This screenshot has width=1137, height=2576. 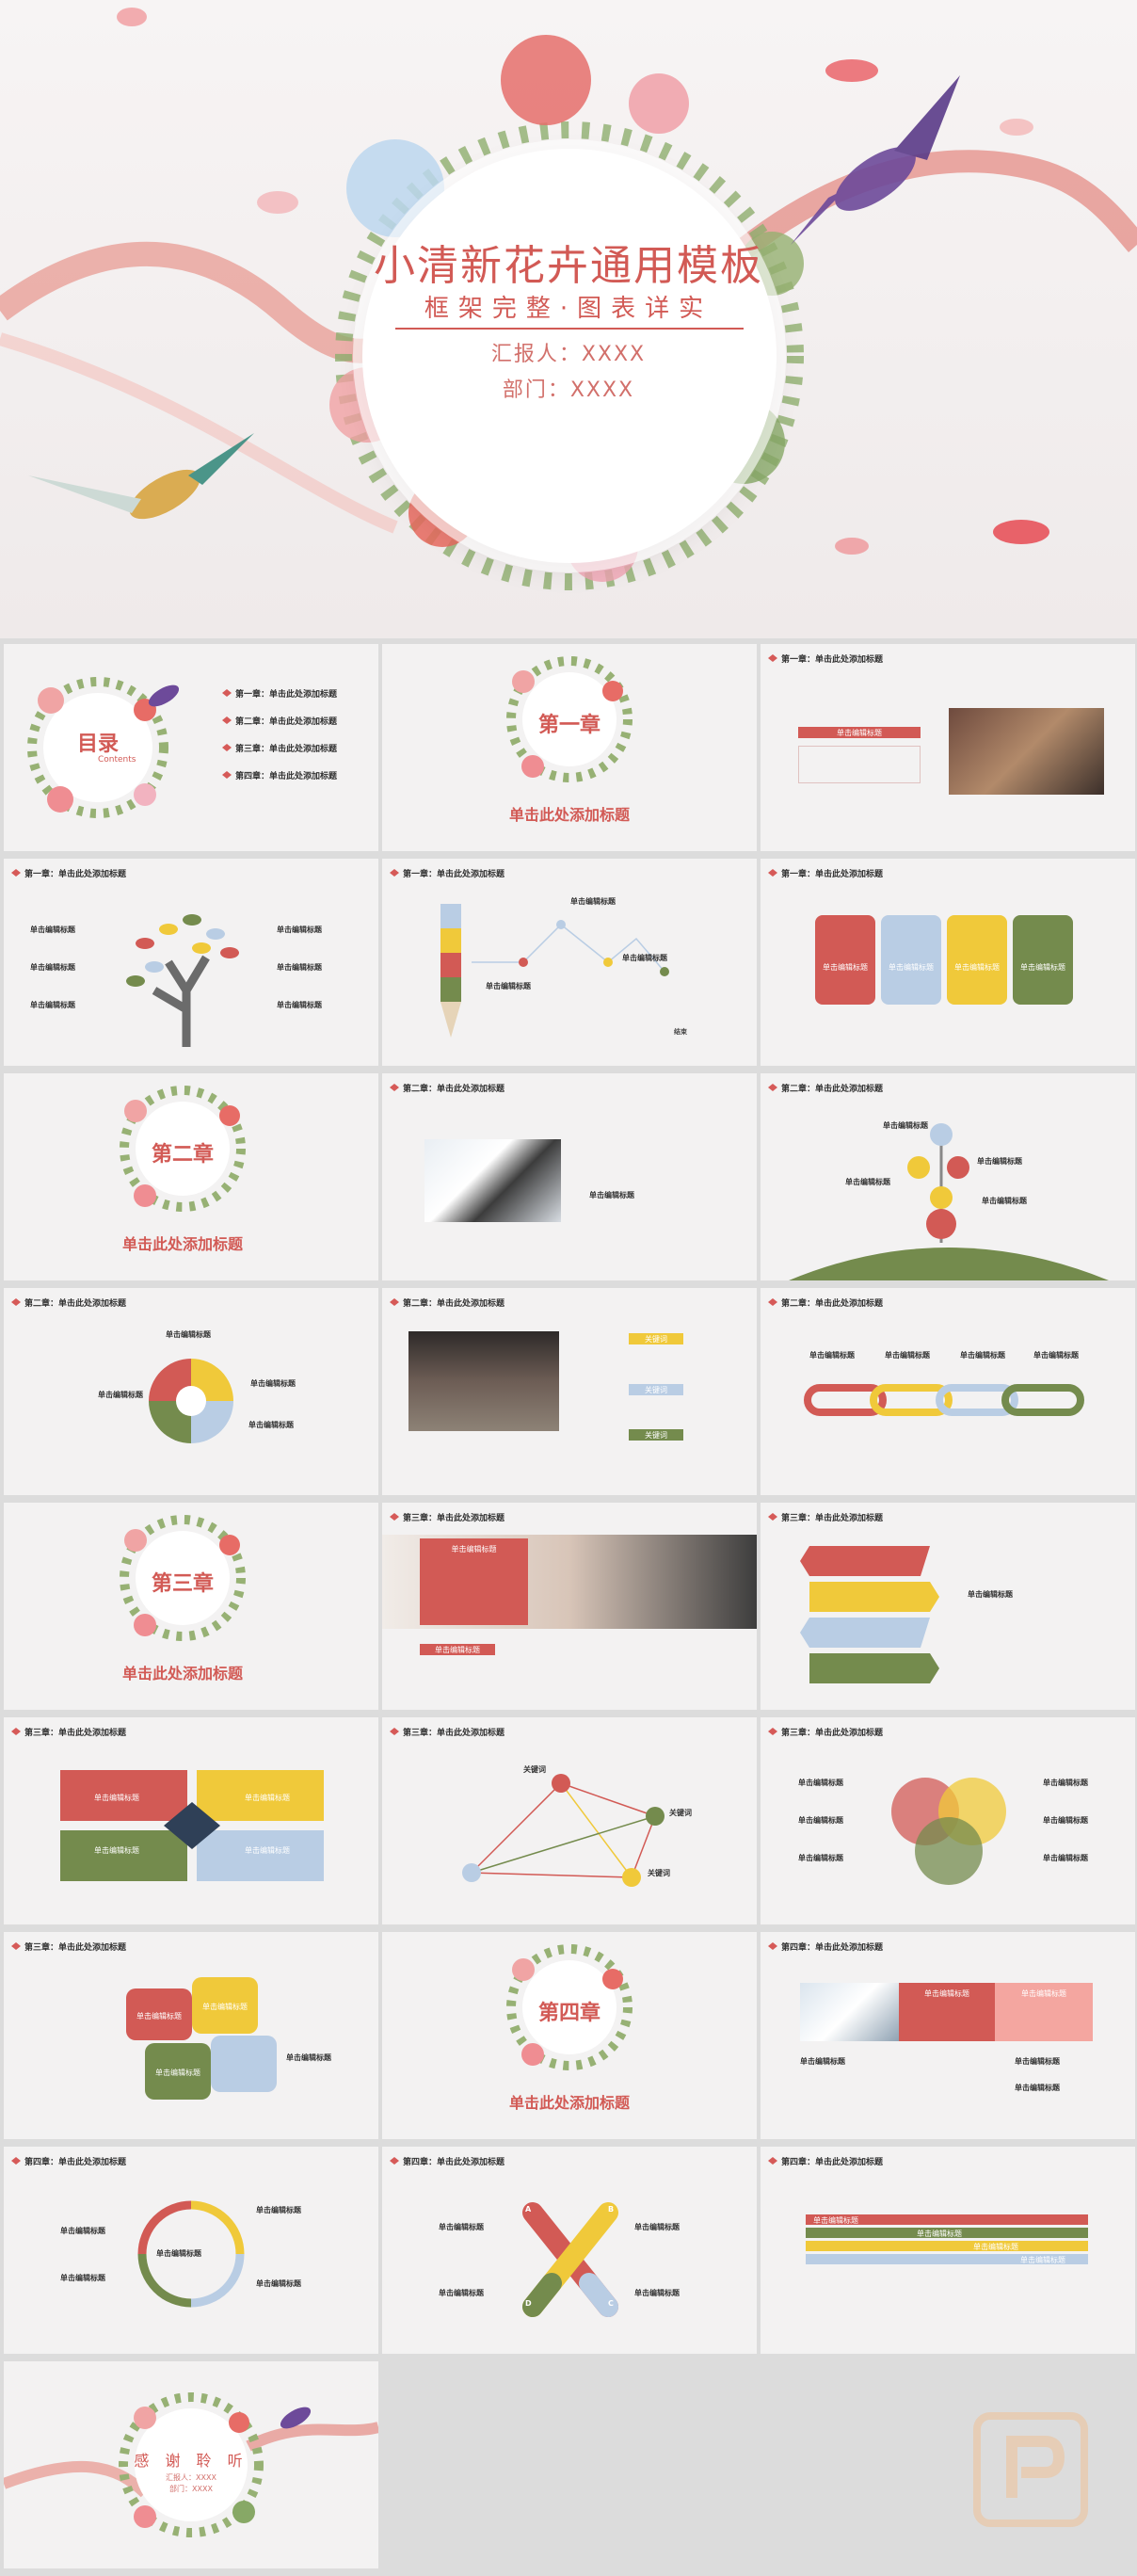 I want to click on cover-department: 部门：XXXX, so click(x=569, y=390).